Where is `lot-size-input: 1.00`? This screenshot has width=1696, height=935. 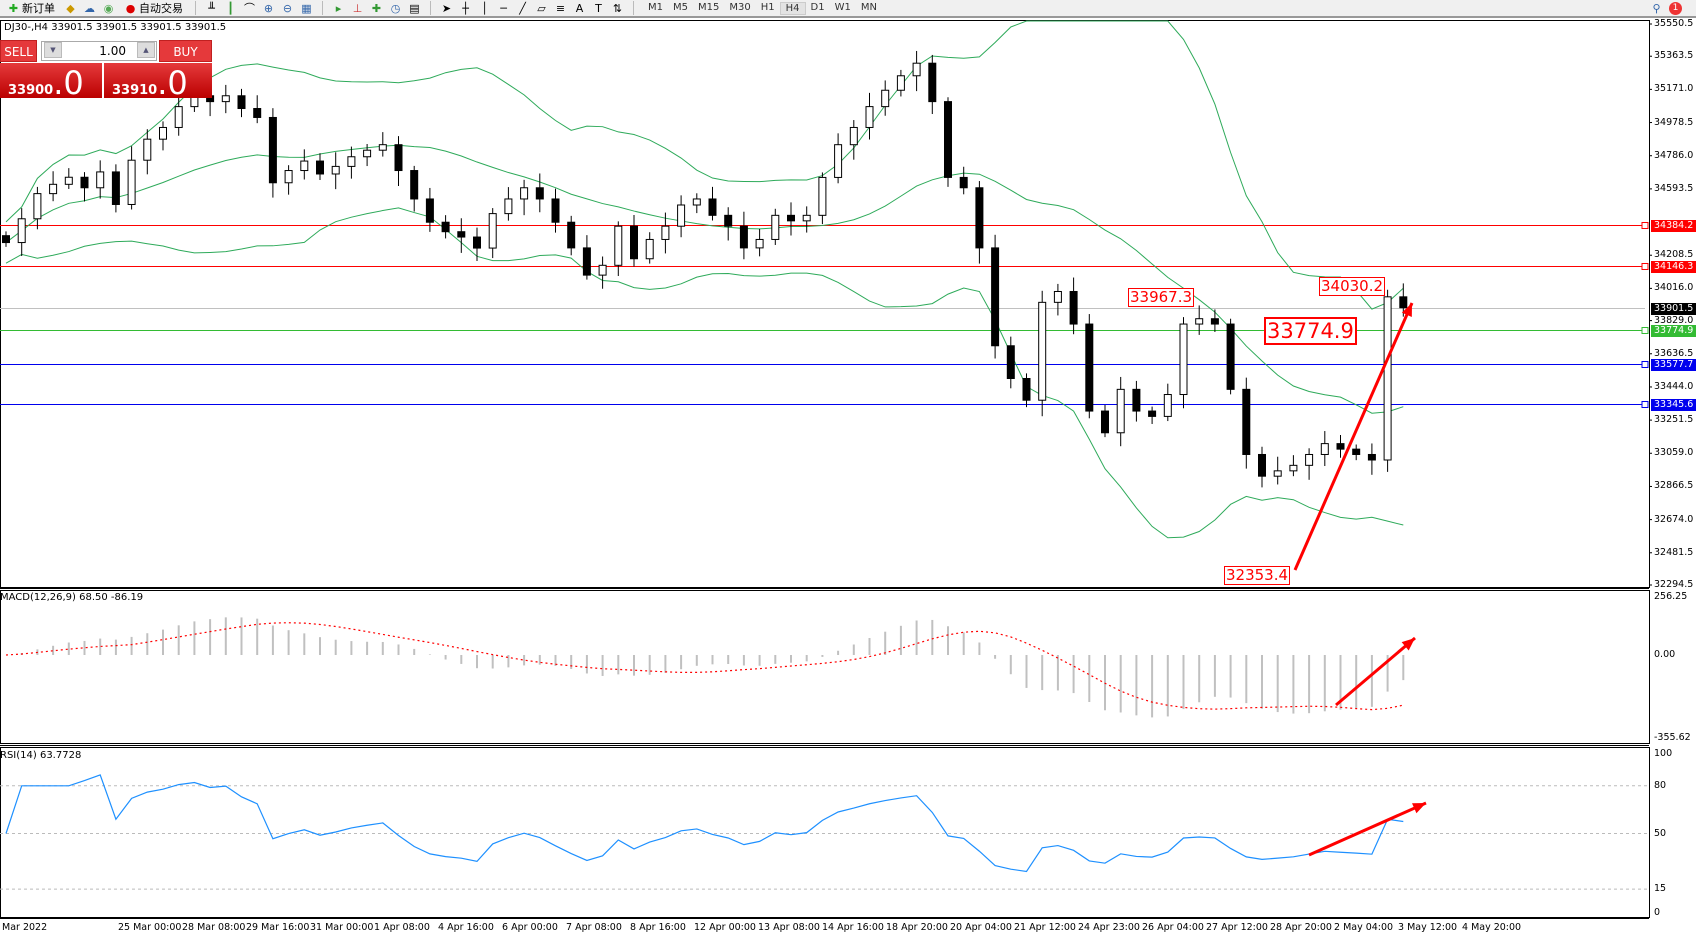 lot-size-input: 1.00 is located at coordinates (99, 51).